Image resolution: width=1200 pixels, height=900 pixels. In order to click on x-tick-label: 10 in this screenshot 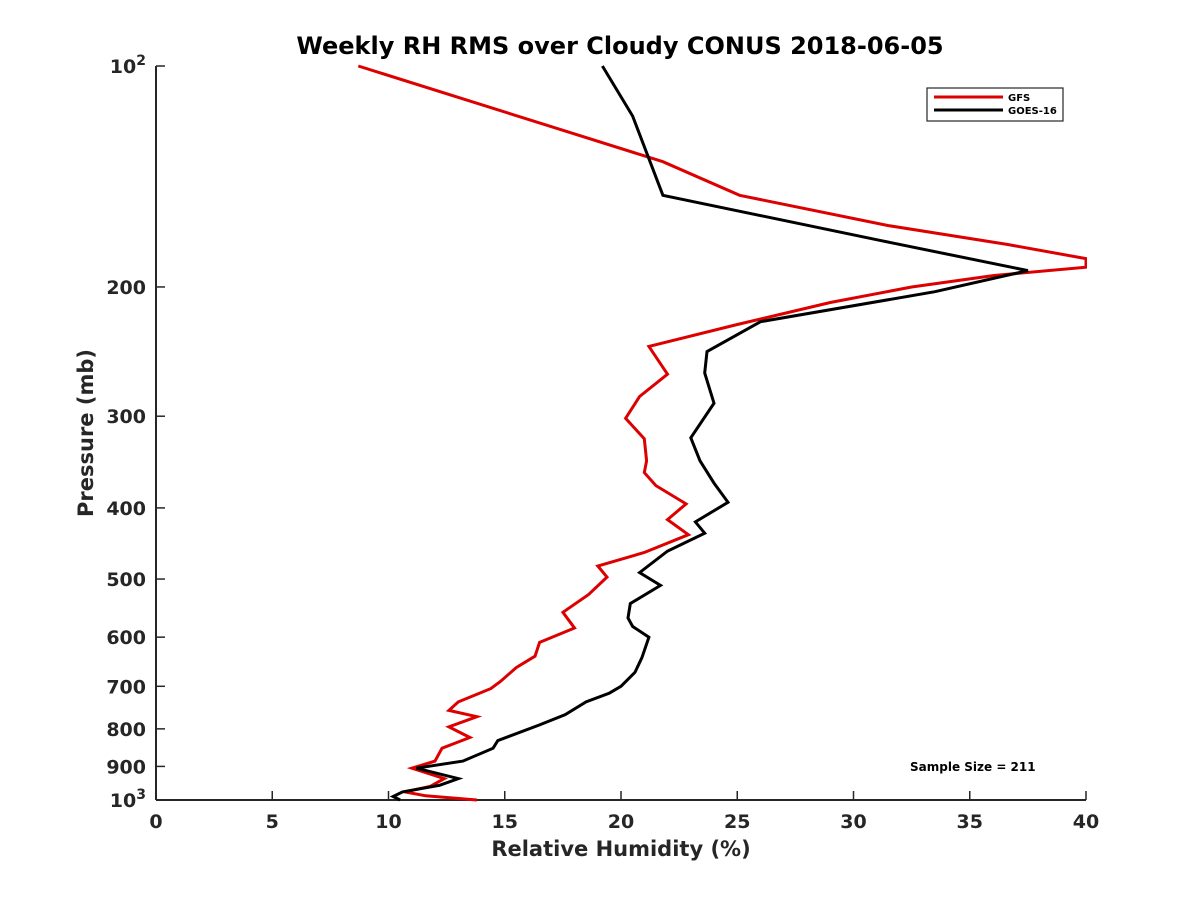, I will do `click(388, 822)`.